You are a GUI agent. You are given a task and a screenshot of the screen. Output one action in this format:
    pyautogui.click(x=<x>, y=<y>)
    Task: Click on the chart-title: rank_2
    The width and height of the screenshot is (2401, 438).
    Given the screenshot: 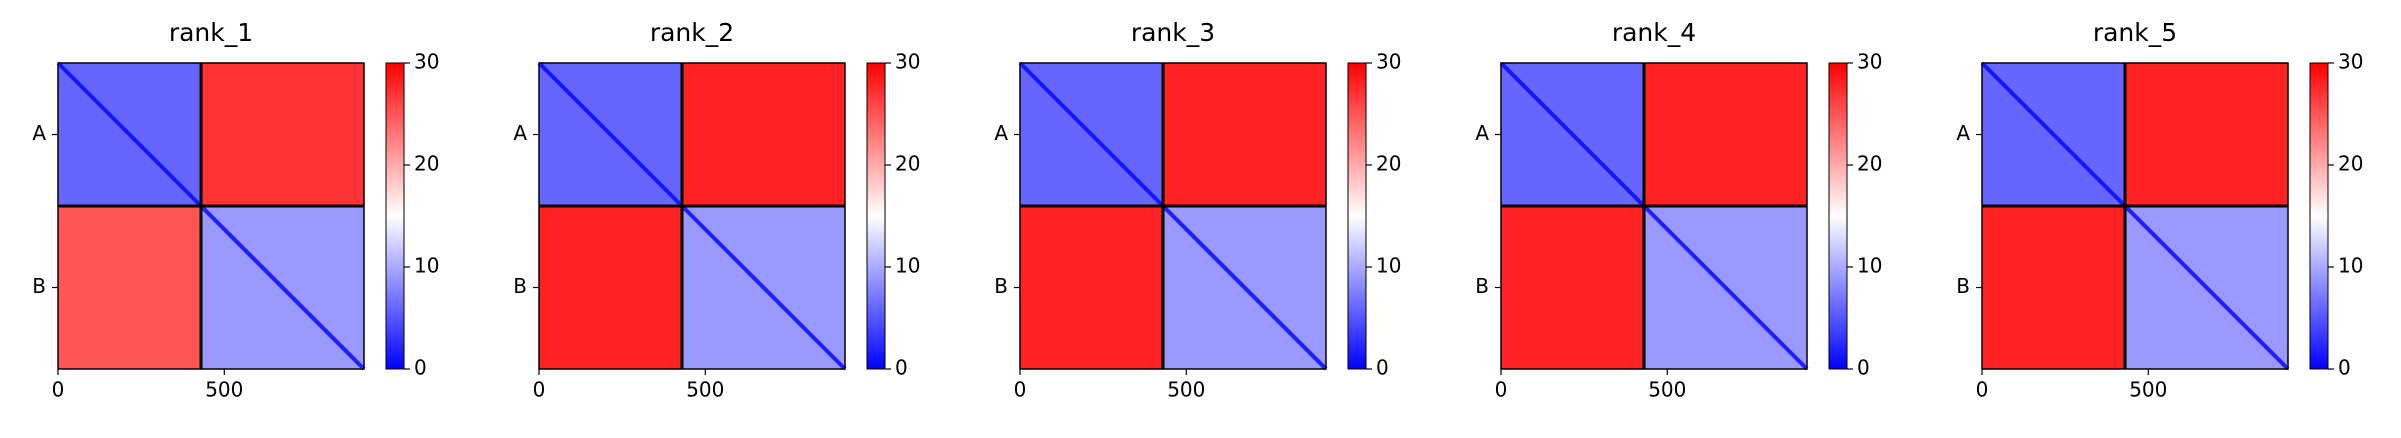 What is the action you would take?
    pyautogui.click(x=692, y=32)
    